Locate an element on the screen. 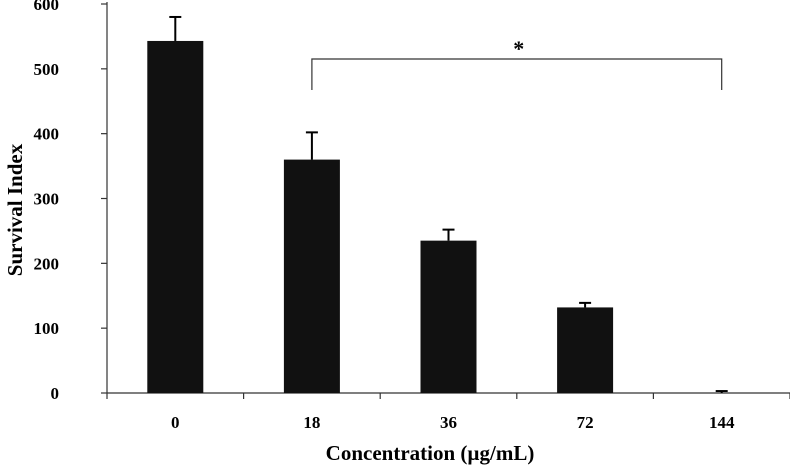 This screenshot has width=790, height=468. x-axis-title: Concentration (µg/mL) is located at coordinates (430, 453).